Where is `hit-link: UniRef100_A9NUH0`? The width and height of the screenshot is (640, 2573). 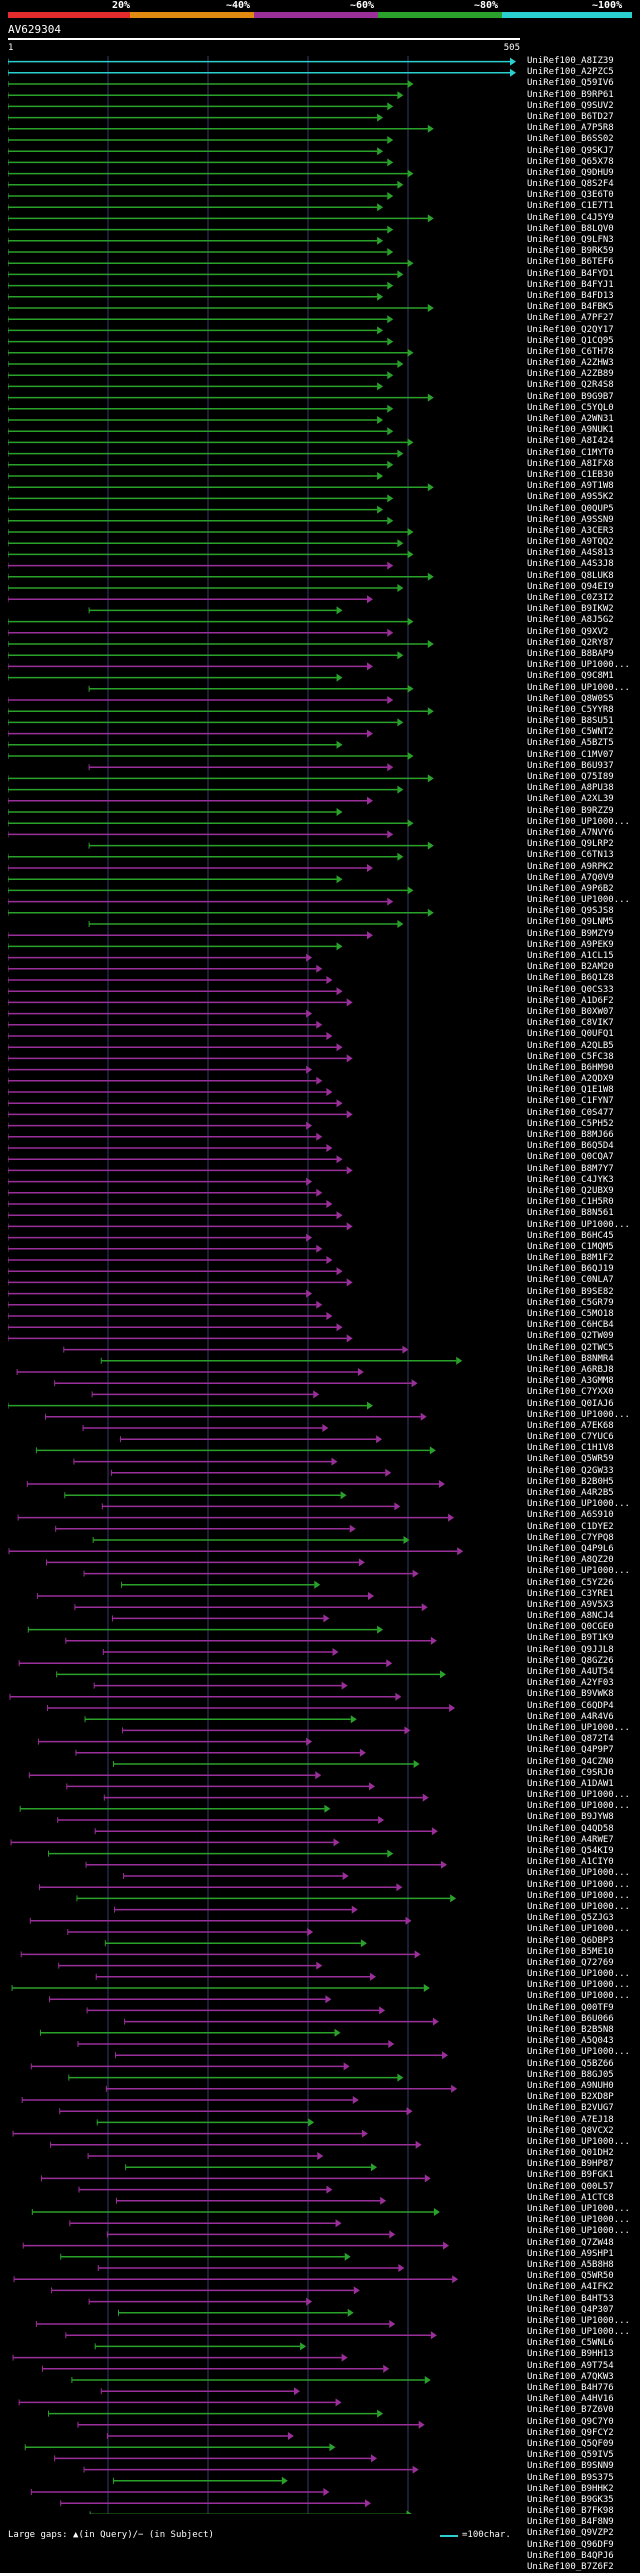 hit-link: UniRef100_A9NUH0 is located at coordinates (570, 2085).